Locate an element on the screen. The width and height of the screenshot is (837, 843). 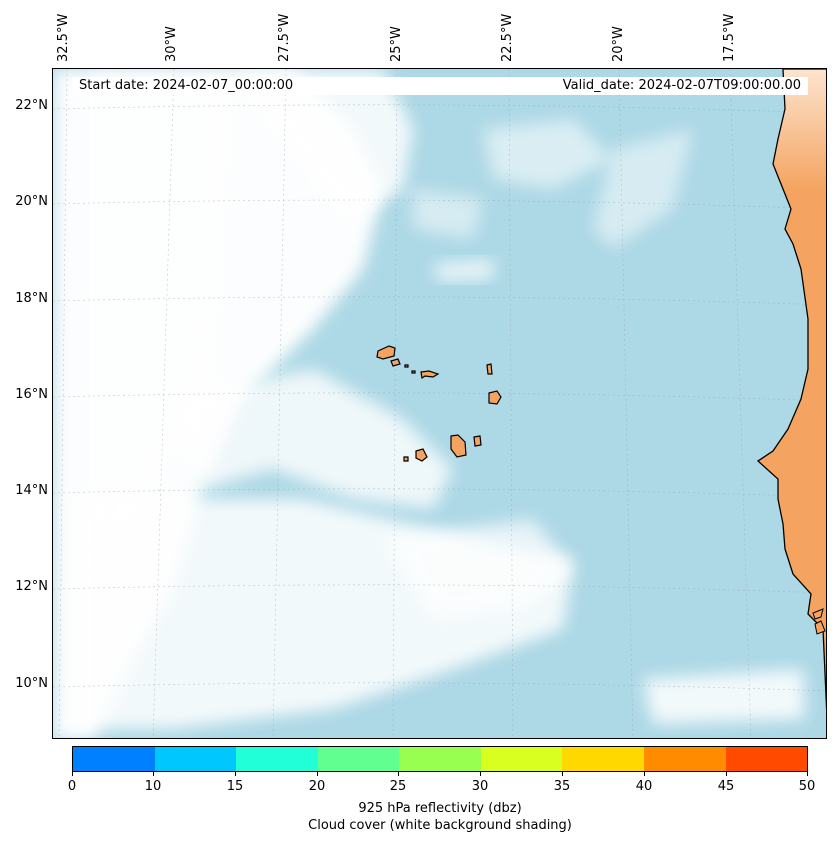
colorbar-subtitle: Cloud cover (white background shading) is located at coordinates (440, 825).